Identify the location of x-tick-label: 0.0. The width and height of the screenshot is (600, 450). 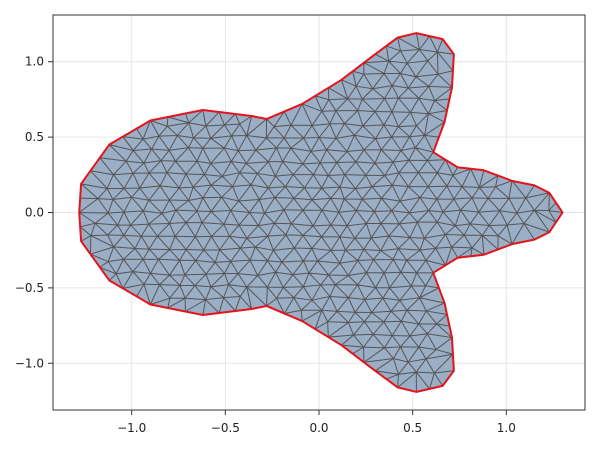
(318, 428).